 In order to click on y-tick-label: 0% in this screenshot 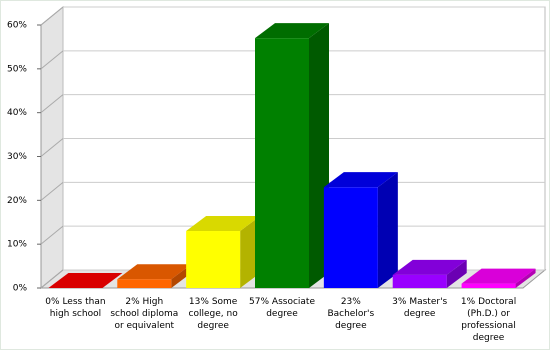, I will do `click(20, 289)`.